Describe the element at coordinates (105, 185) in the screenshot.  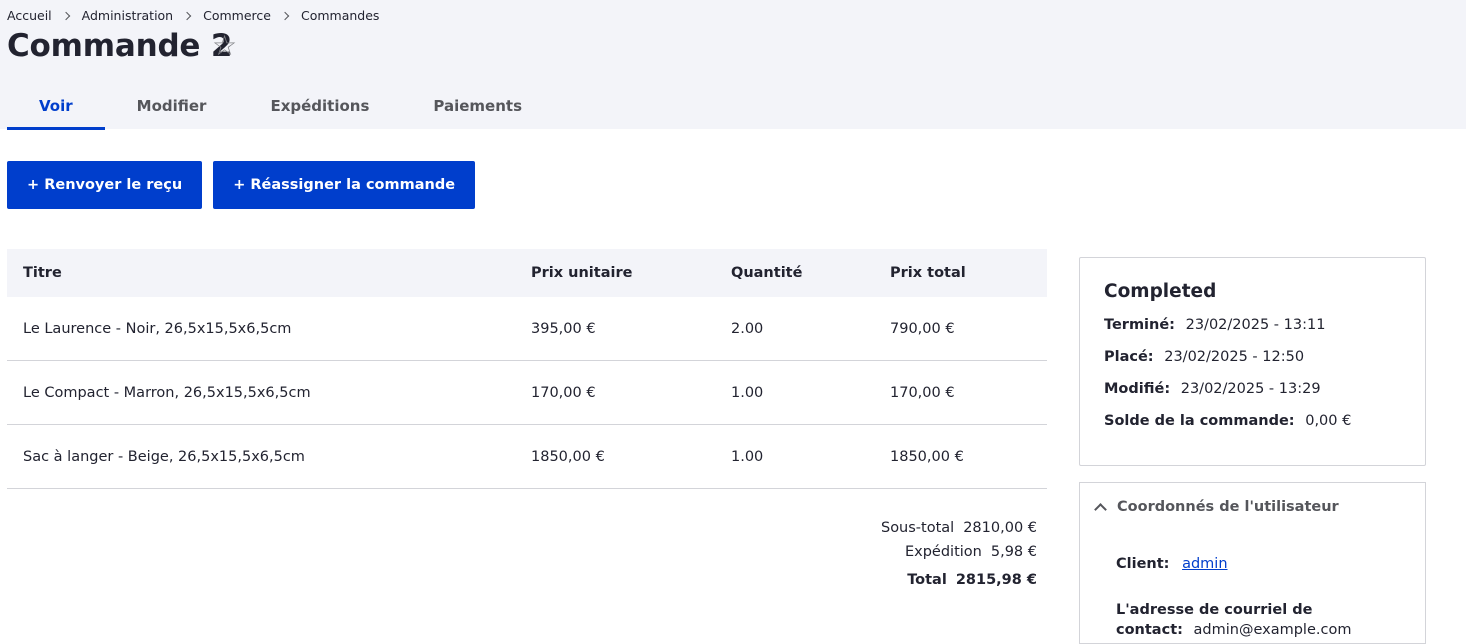
I see `resend-receipt-button: + Renvoyer le reçu` at that location.